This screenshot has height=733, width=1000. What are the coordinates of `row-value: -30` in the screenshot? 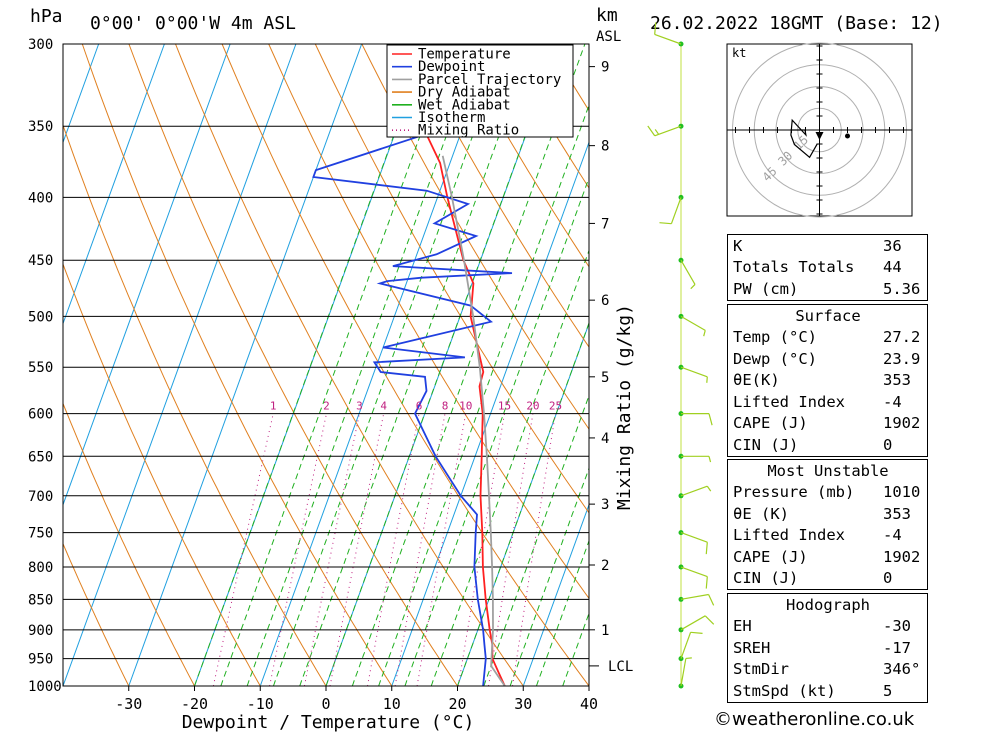 It's located at (897, 626).